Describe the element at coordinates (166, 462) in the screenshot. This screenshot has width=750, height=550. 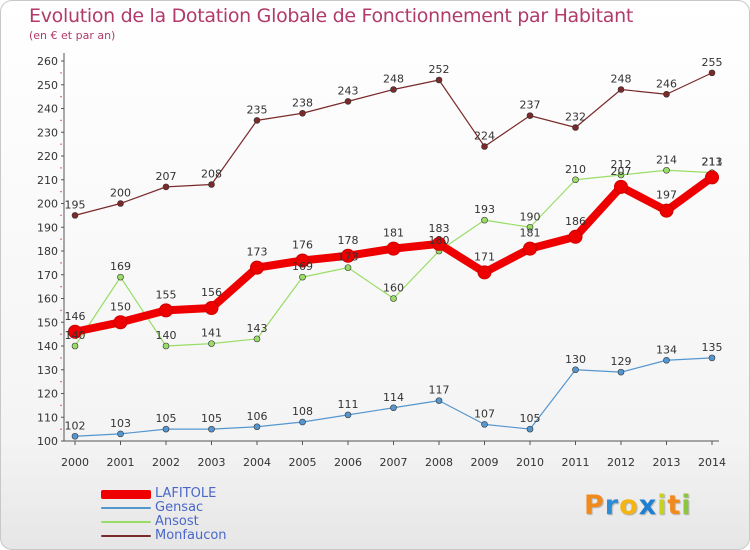
I see `x-tick-label: 2002` at that location.